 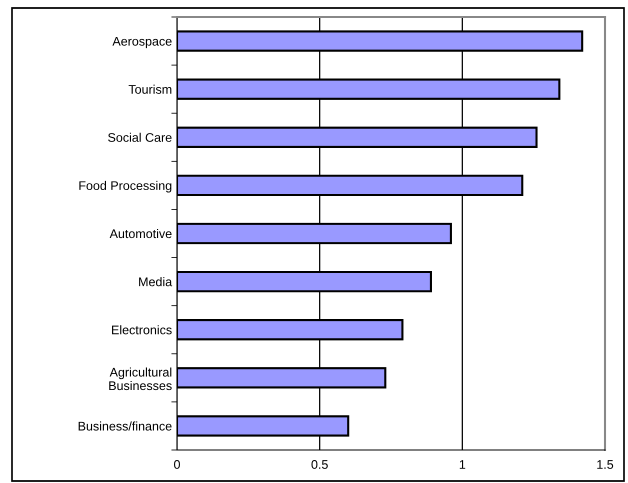 What do you see at coordinates (463, 464) in the screenshot?
I see `x-tick-label: 1` at bounding box center [463, 464].